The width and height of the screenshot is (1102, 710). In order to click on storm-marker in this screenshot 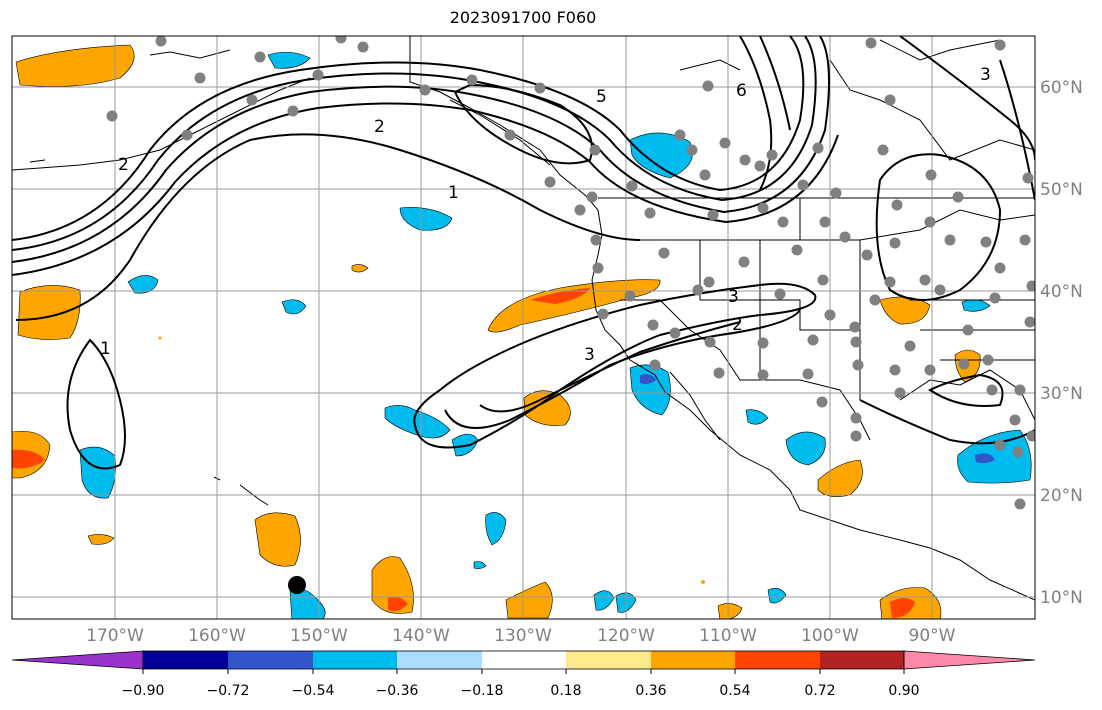, I will do `click(297, 585)`.